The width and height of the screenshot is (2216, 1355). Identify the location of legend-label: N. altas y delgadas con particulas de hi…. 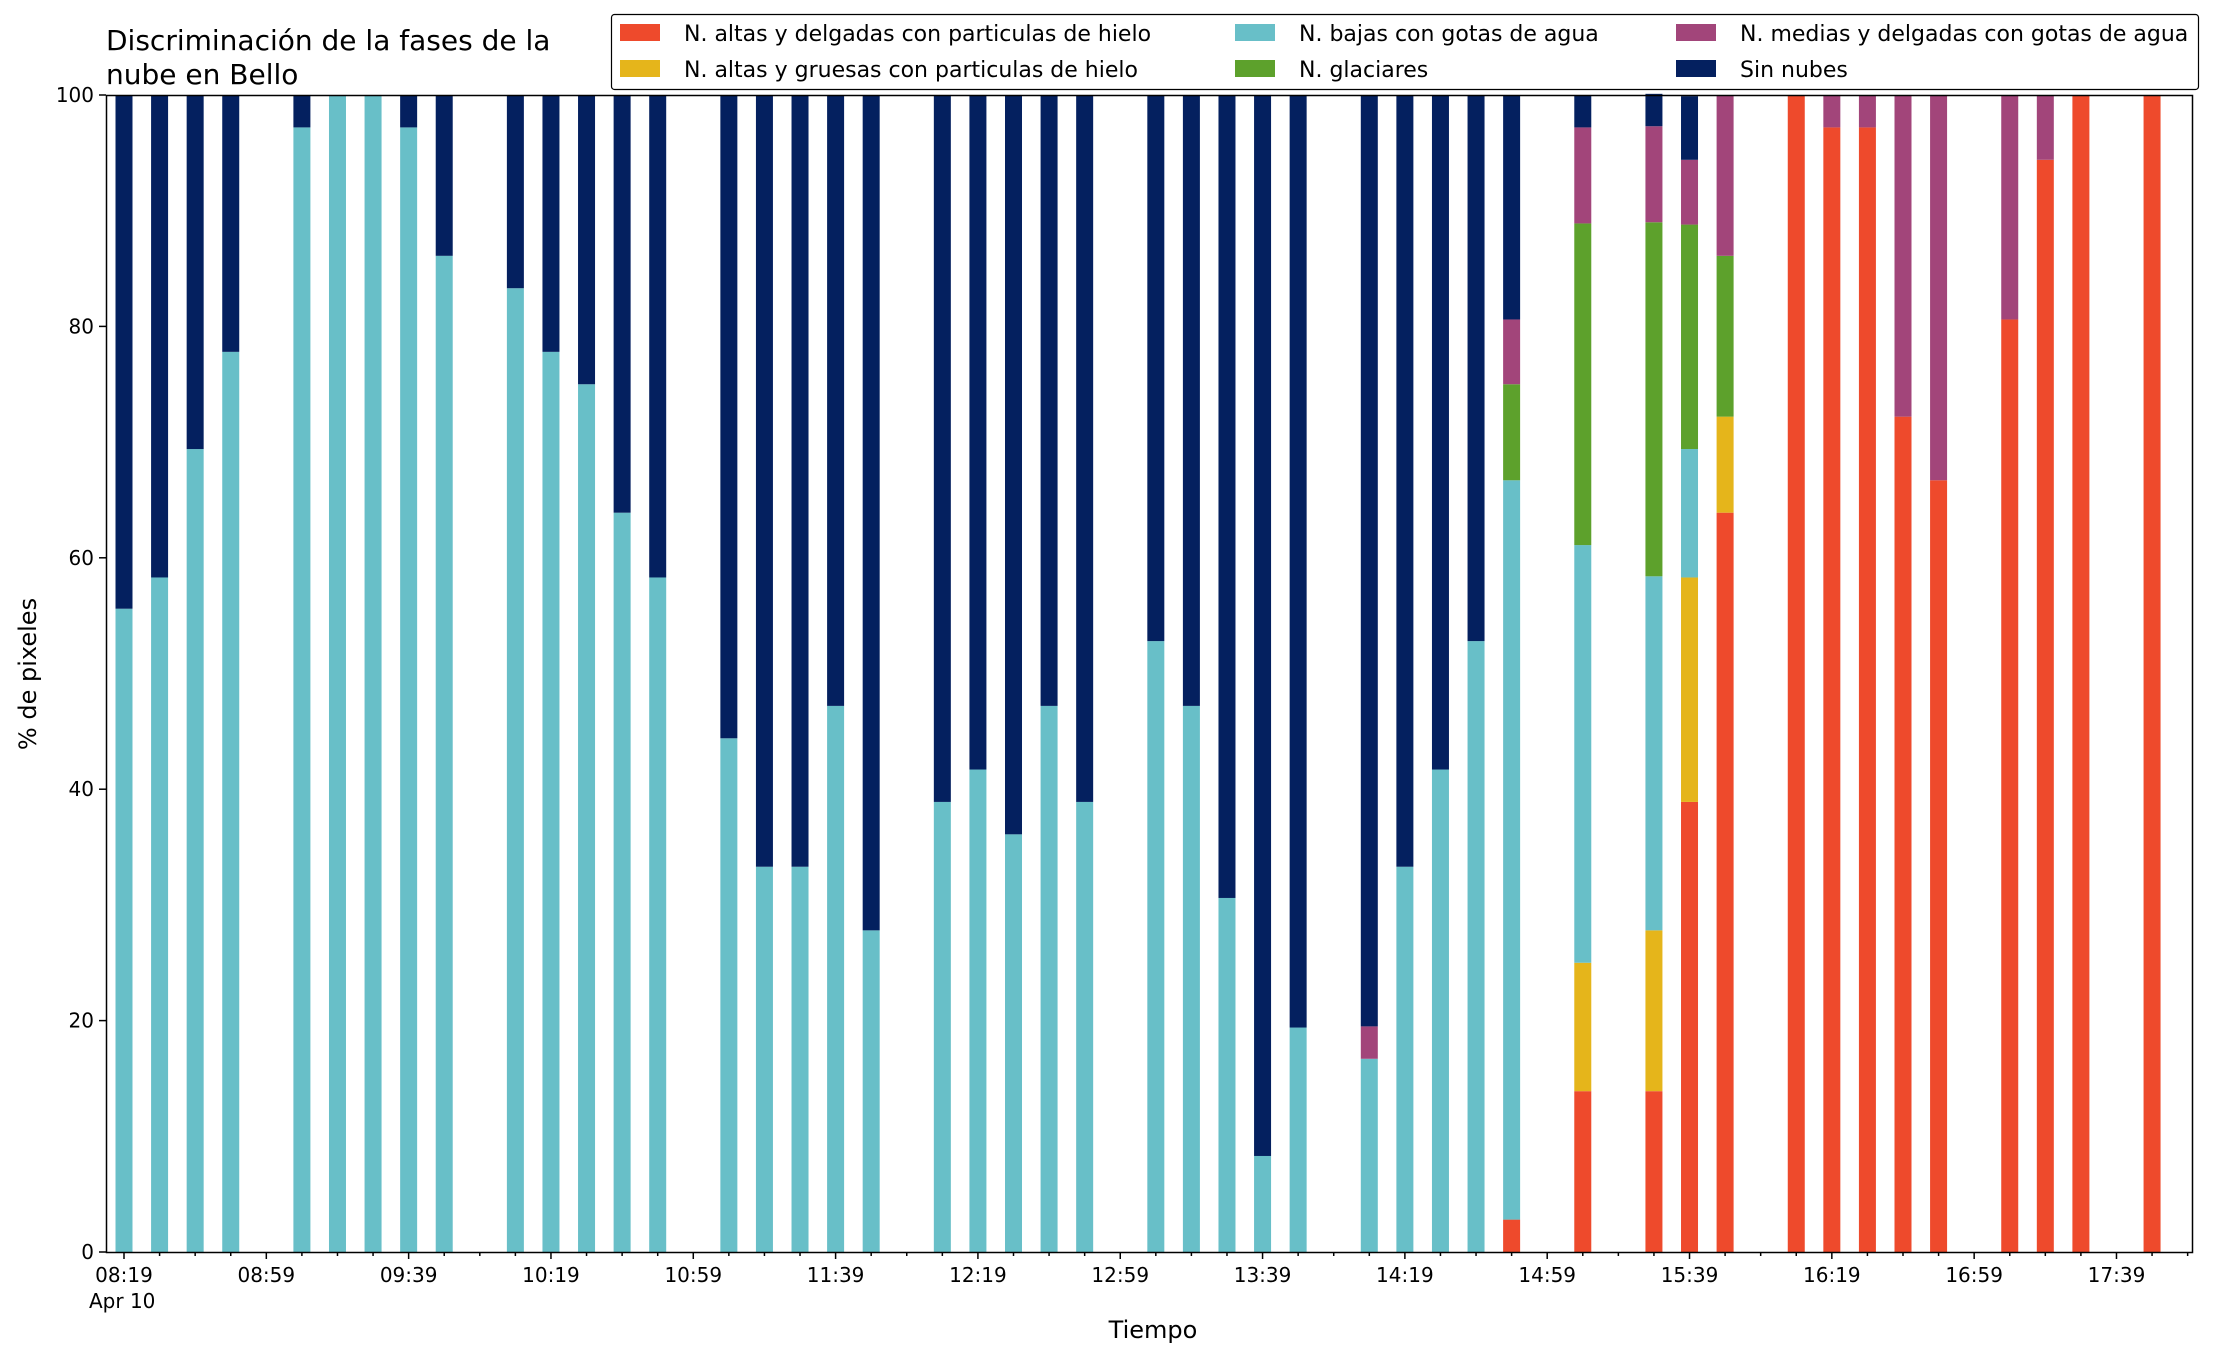
(917, 34).